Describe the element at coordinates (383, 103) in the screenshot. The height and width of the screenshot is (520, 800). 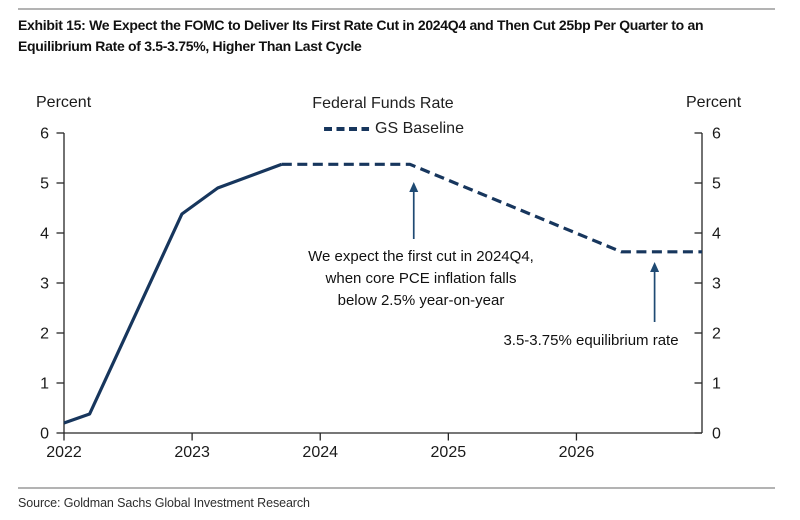
I see `chart-title: Federal Funds Rate` at that location.